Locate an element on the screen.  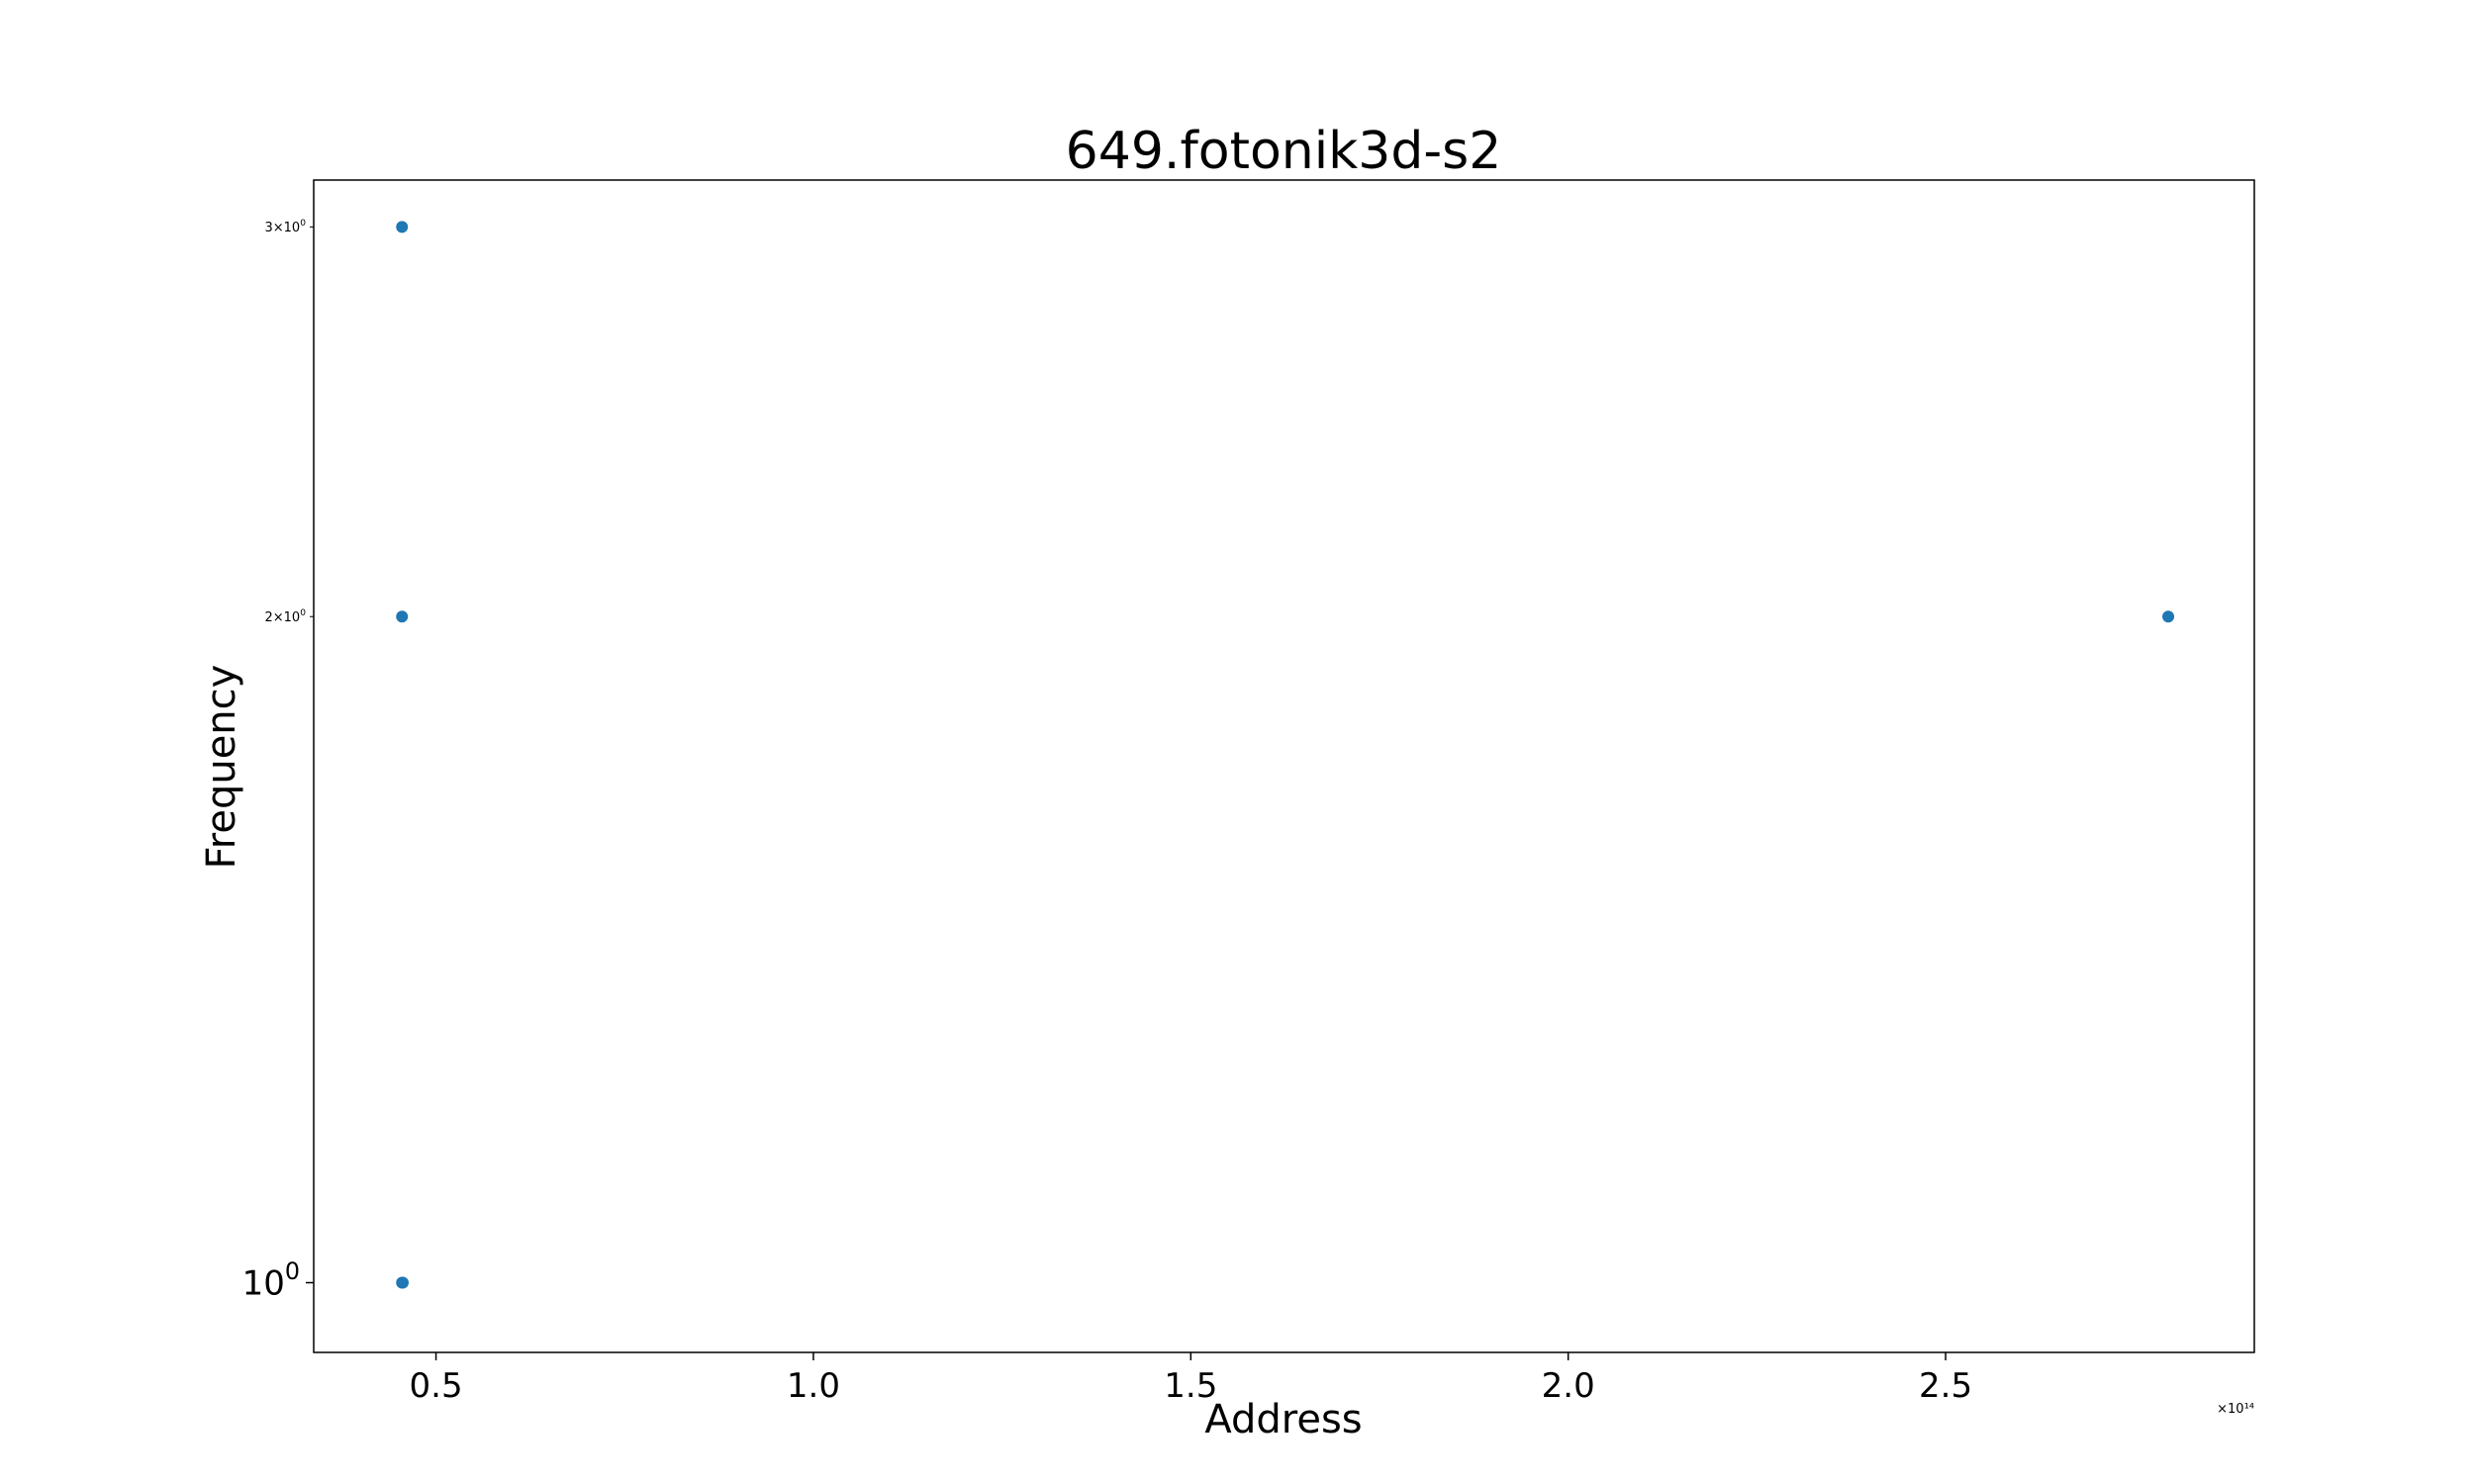
x-tick-label: 1.5 is located at coordinates (1191, 1386).